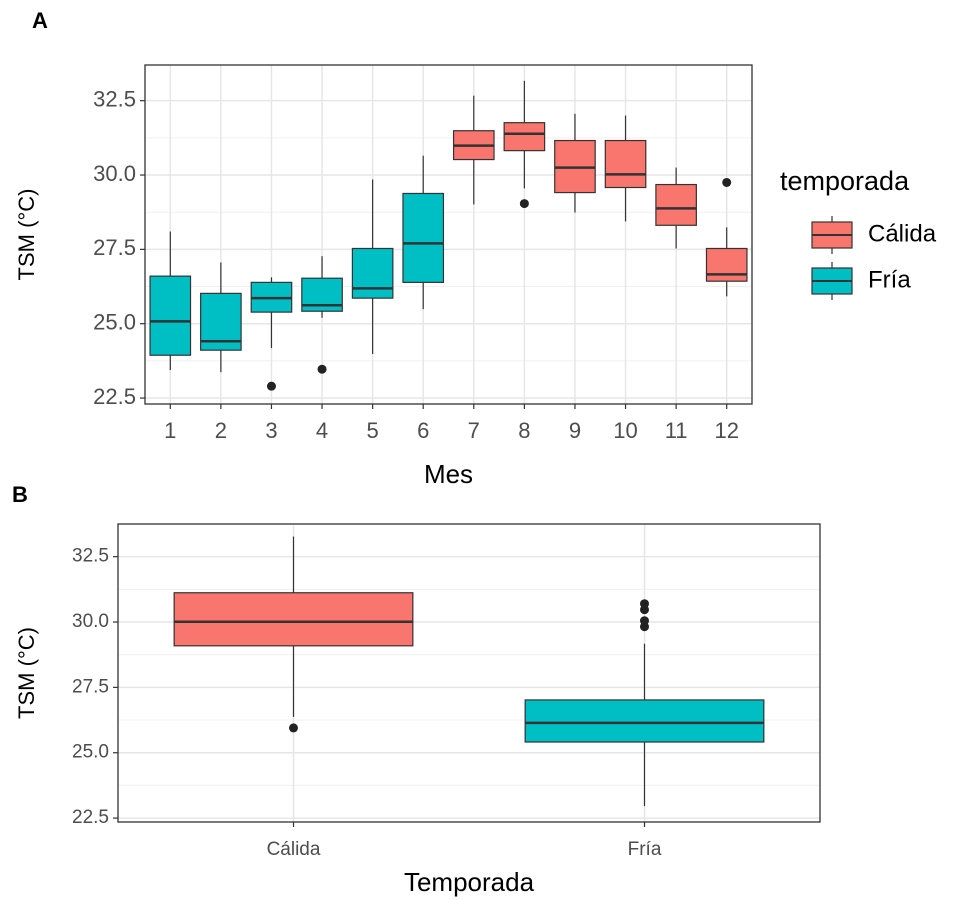 The height and width of the screenshot is (900, 980). I want to click on x-tick-label: 12, so click(726, 430).